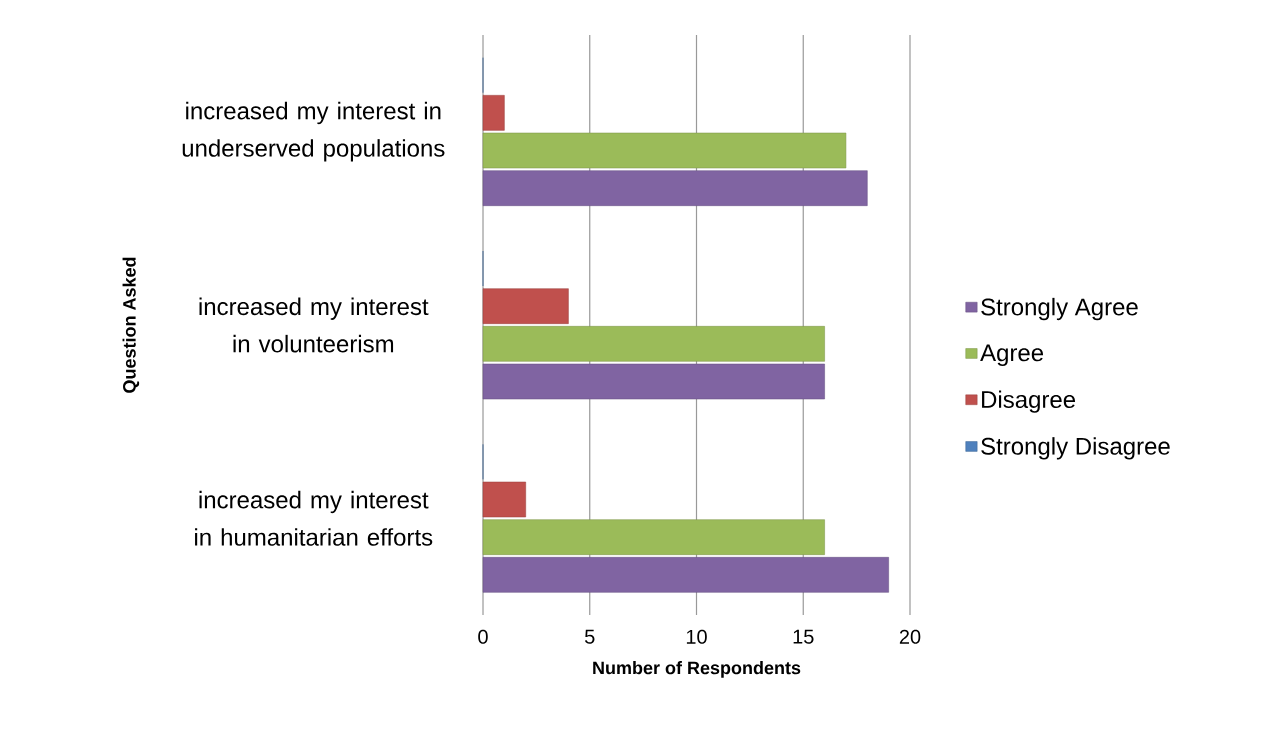 The image size is (1279, 732). I want to click on legend-label: Agree, so click(1012, 355).